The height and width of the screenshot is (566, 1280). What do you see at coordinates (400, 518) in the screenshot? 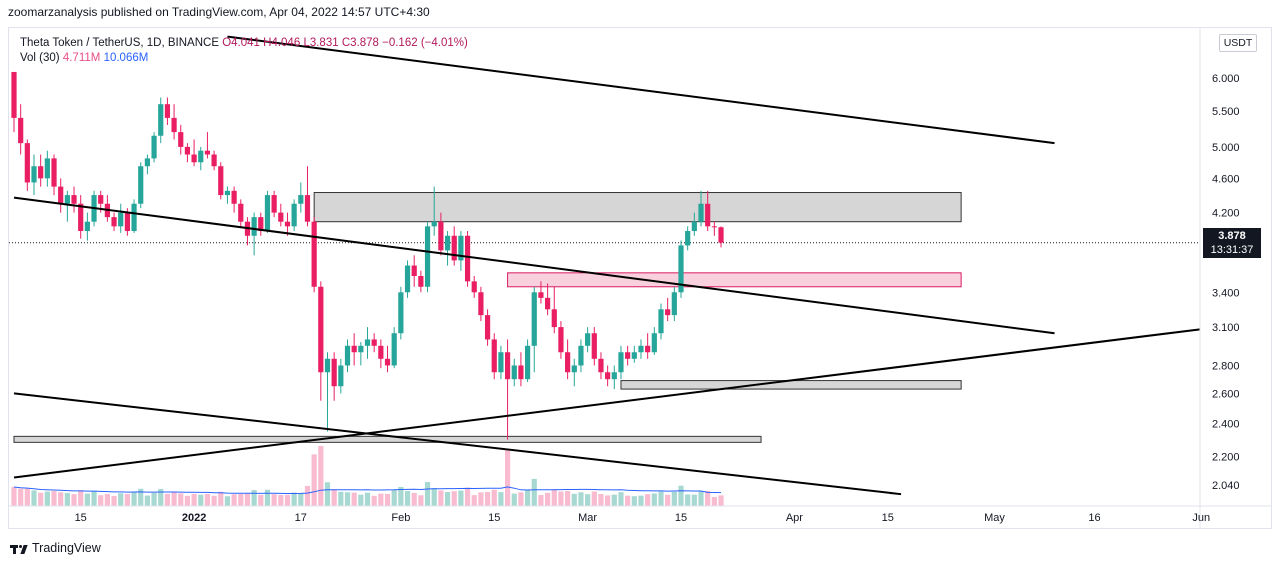
I see `x-tick-label: Feb` at bounding box center [400, 518].